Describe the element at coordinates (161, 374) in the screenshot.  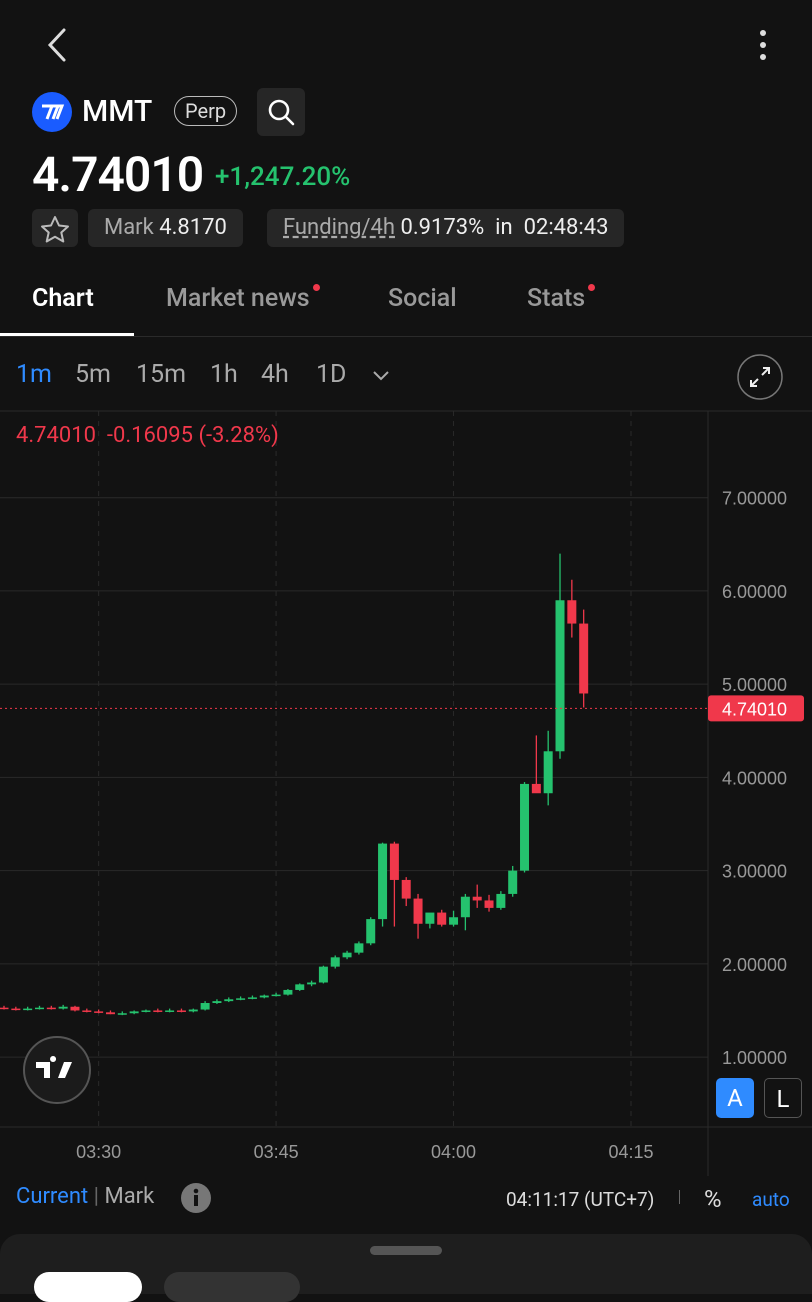
I see `interval-option: 15m` at that location.